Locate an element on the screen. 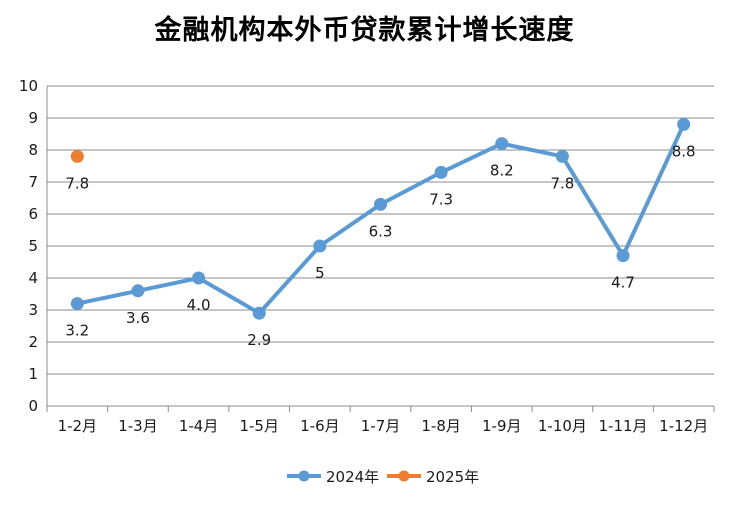 The height and width of the screenshot is (520, 729). x-tick-label: 1-8月 is located at coordinates (441, 426).